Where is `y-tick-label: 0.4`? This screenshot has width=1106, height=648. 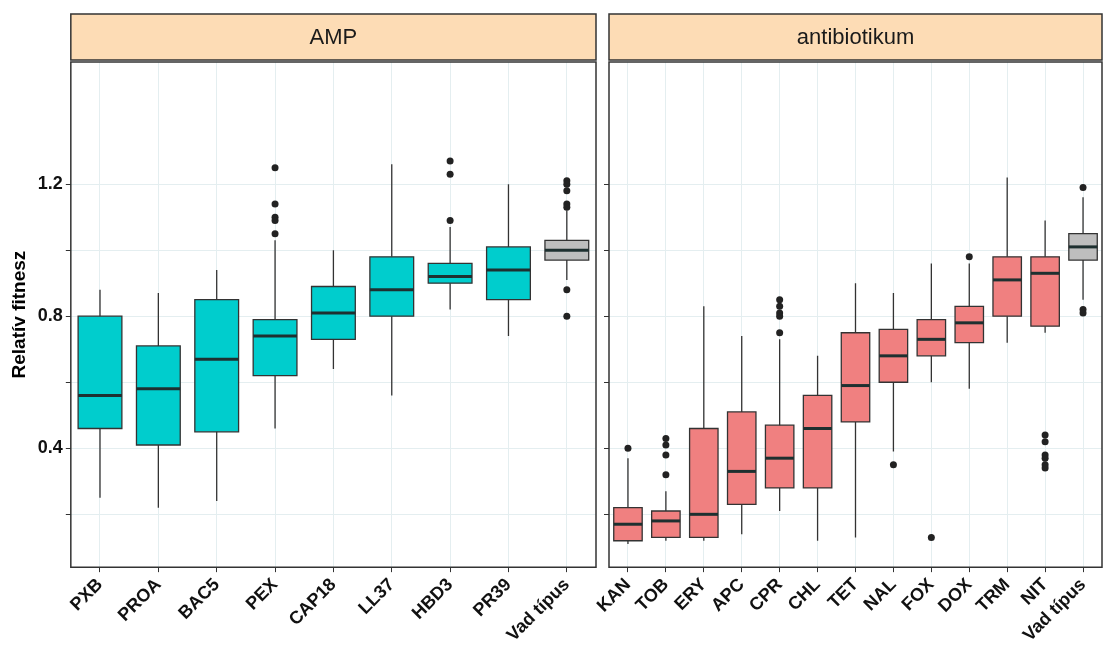 y-tick-label: 0.4 is located at coordinates (50, 447).